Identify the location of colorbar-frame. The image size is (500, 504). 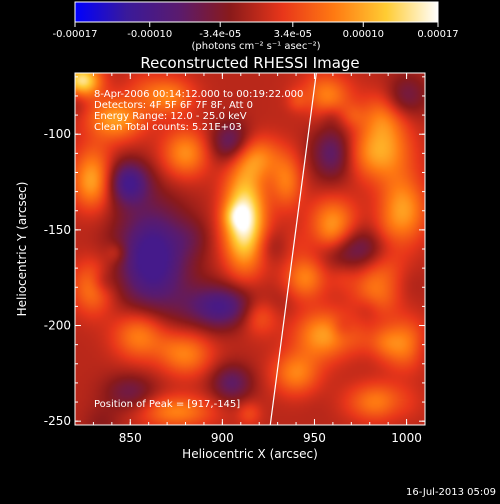
(256, 12).